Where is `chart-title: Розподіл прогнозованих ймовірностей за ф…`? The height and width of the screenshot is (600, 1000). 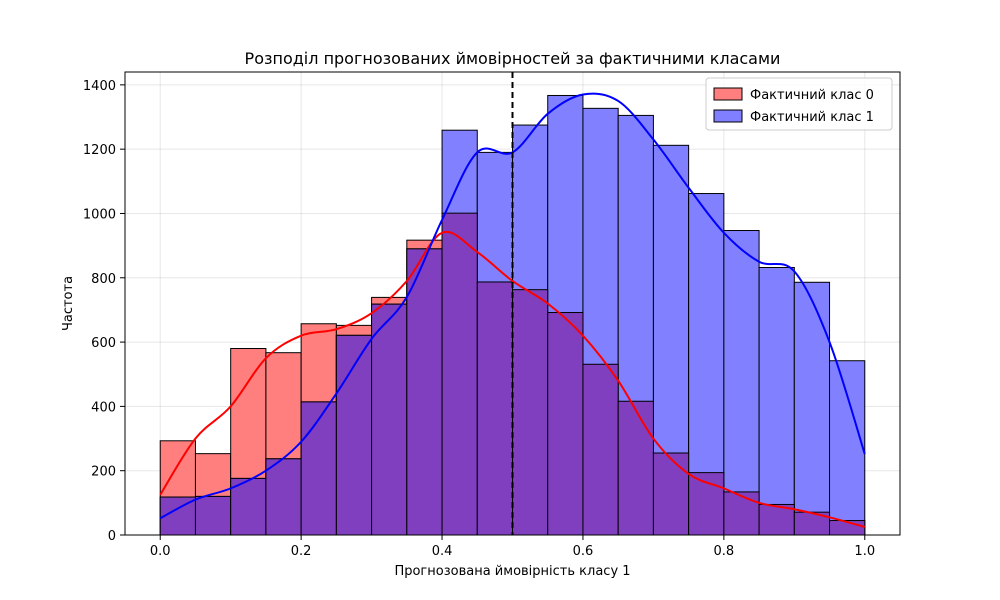 chart-title: Розподіл прогнозованих ймовірностей за ф… is located at coordinates (513, 58).